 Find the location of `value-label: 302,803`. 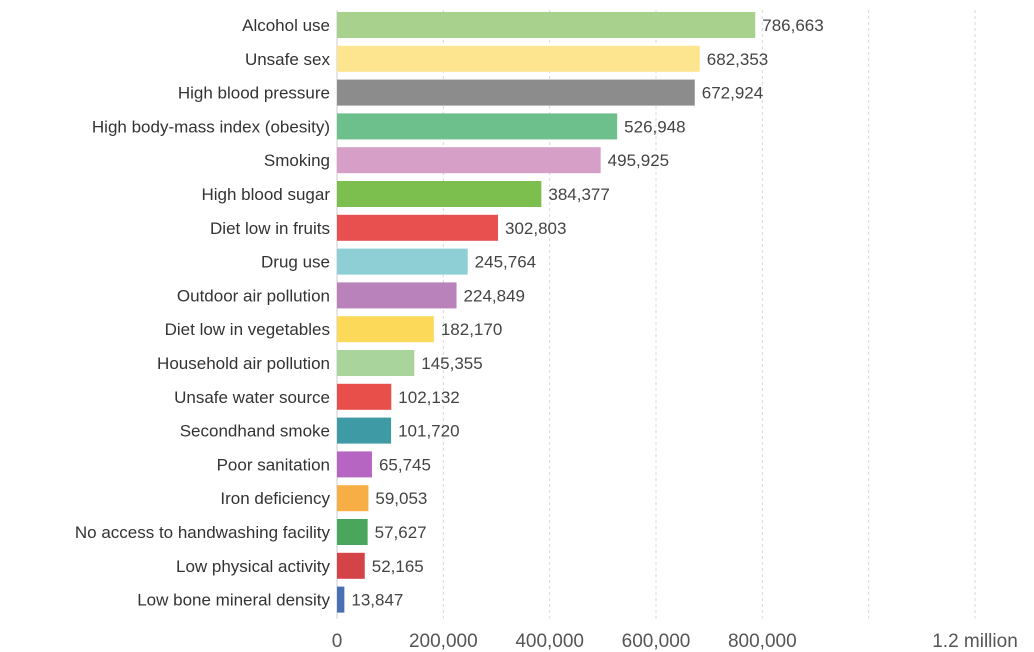

value-label: 302,803 is located at coordinates (535, 228).